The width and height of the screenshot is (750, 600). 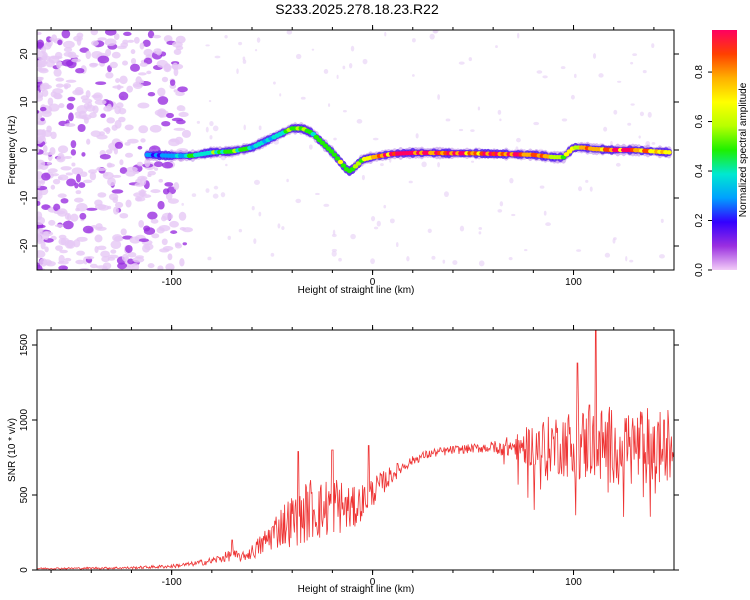 What do you see at coordinates (699, 72) in the screenshot?
I see `colorbar-tick-label: 0.8` at bounding box center [699, 72].